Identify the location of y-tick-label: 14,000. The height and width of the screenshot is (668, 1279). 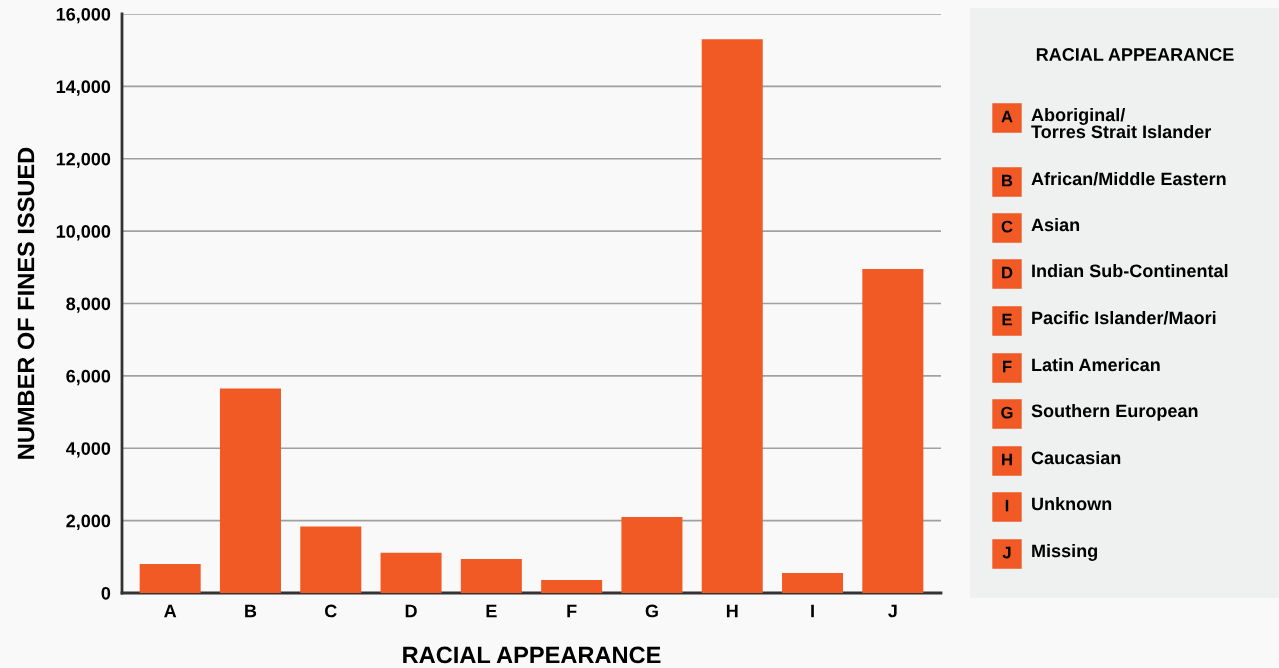
(83, 88).